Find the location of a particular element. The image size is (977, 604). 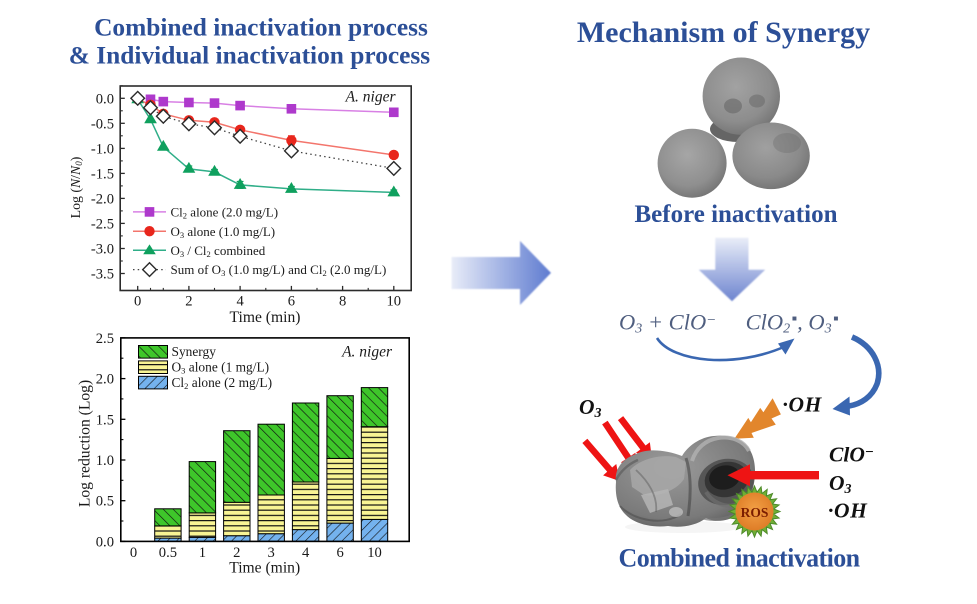

svg-text: ClO2 ▪, O3 ▪ is located at coordinates (792, 323).